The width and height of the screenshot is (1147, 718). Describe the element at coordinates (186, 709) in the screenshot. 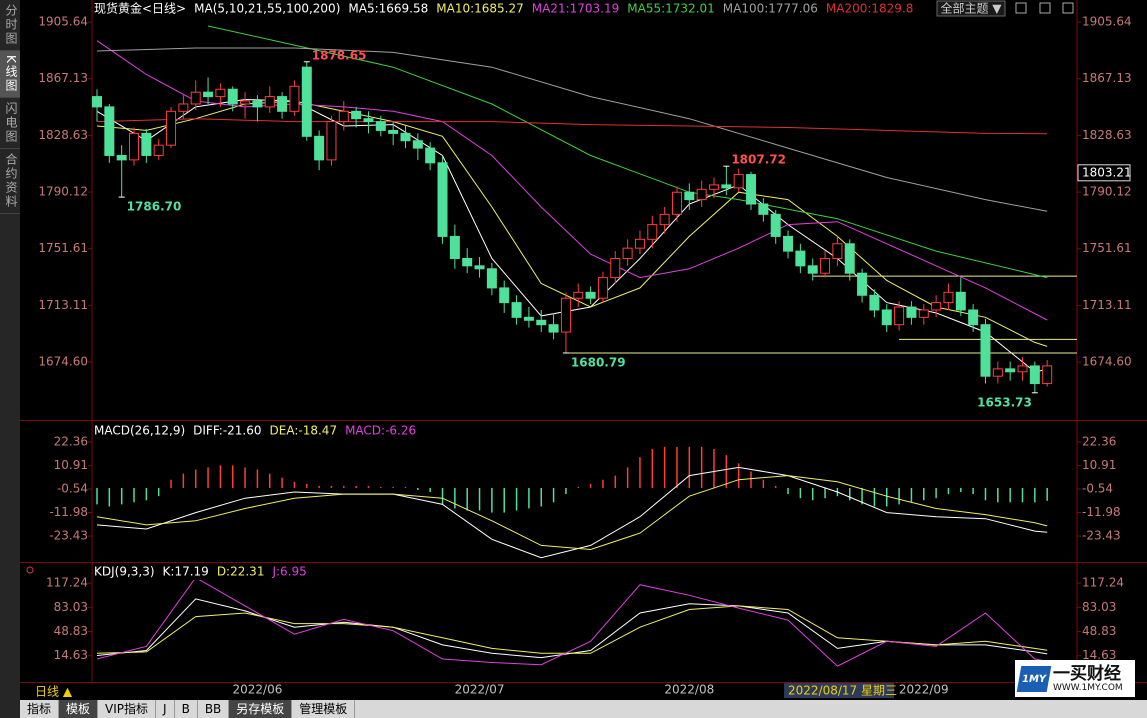

I see `bottom-tab: B` at that location.